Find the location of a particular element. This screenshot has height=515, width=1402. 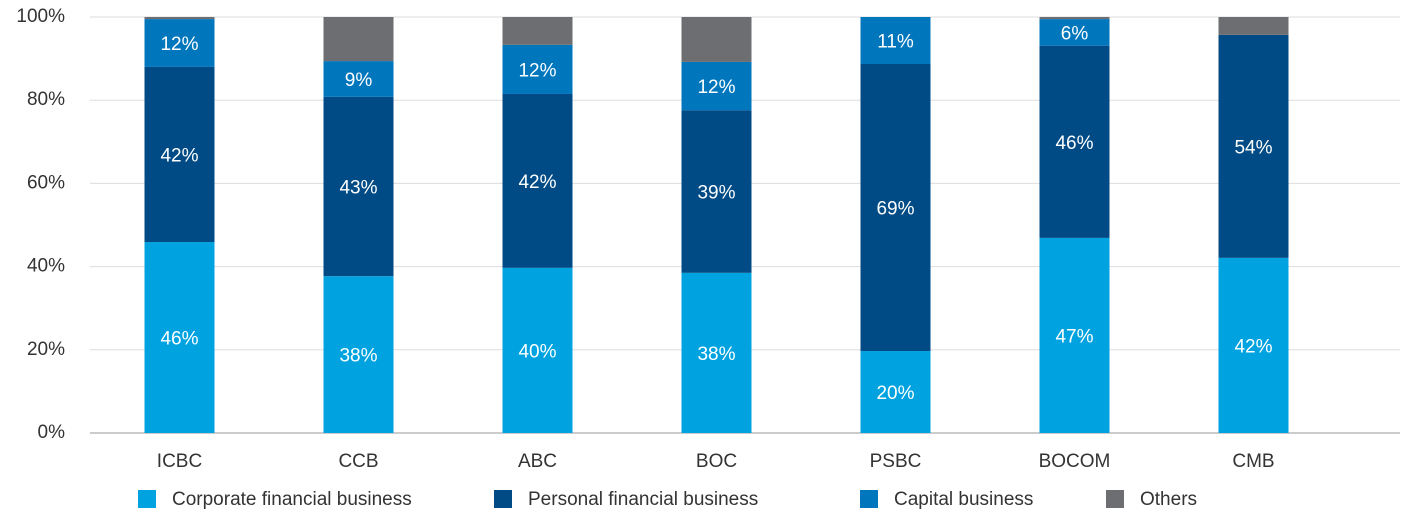

legend-label: Others is located at coordinates (1168, 499).